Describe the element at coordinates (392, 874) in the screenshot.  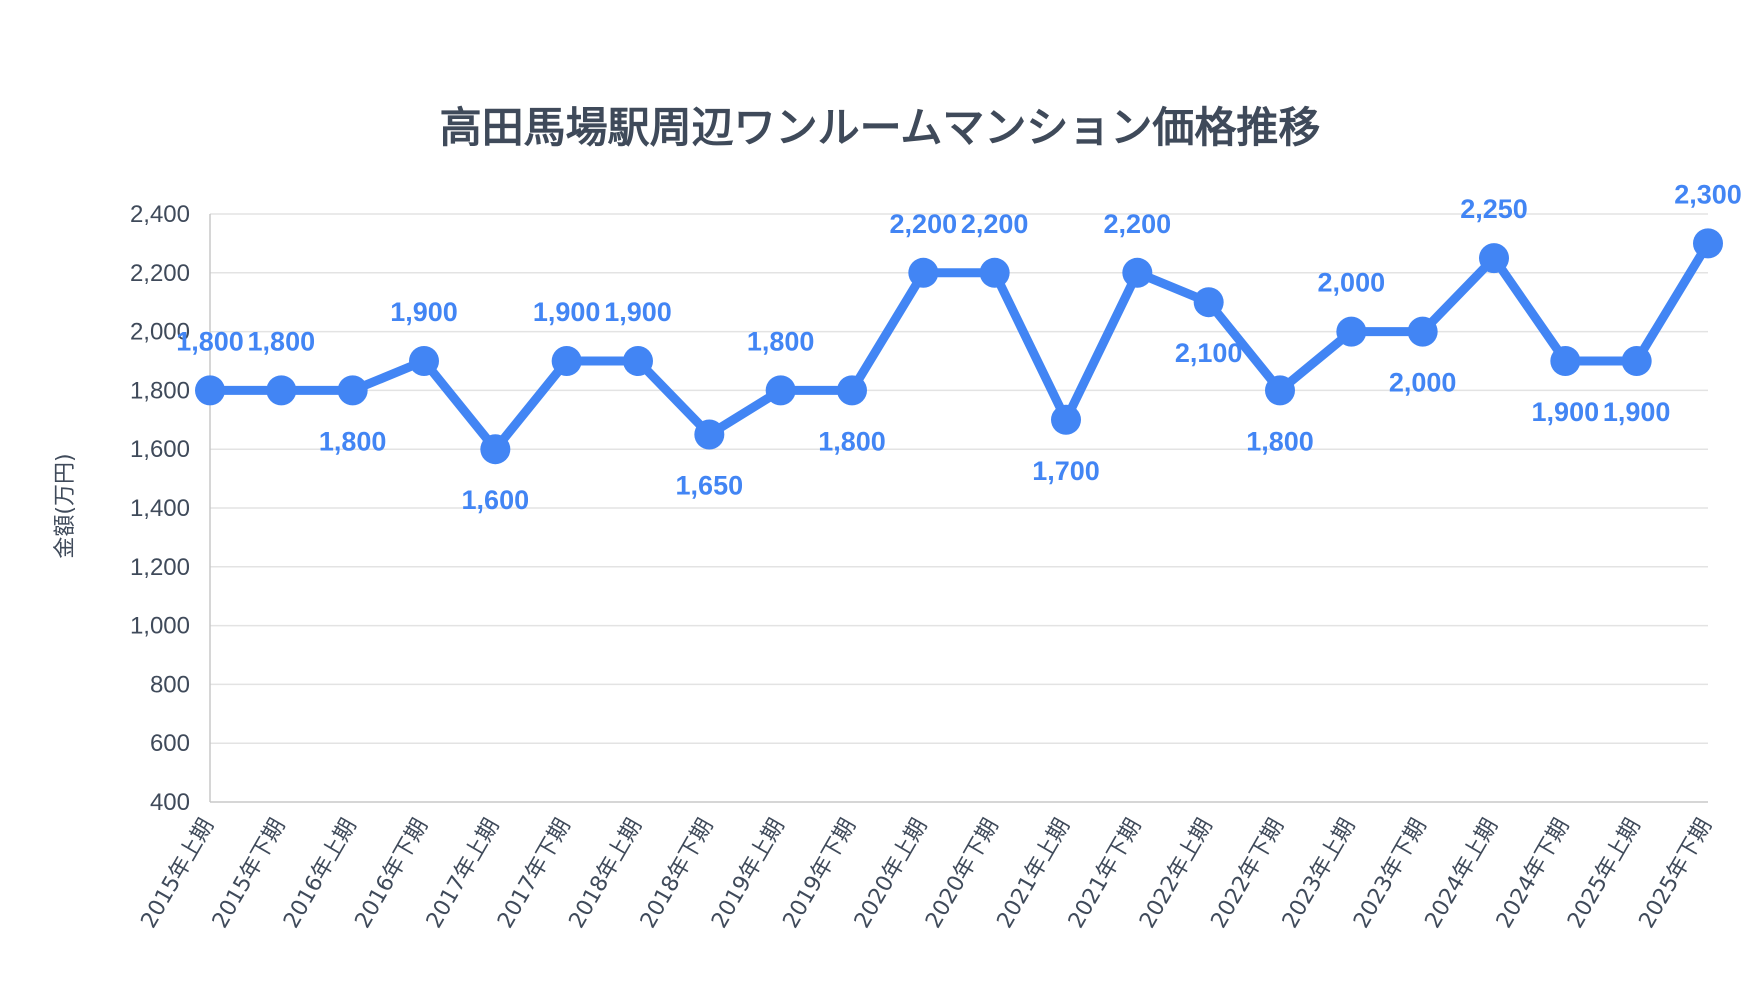
I see `x-tick-label: 2016年下期` at that location.